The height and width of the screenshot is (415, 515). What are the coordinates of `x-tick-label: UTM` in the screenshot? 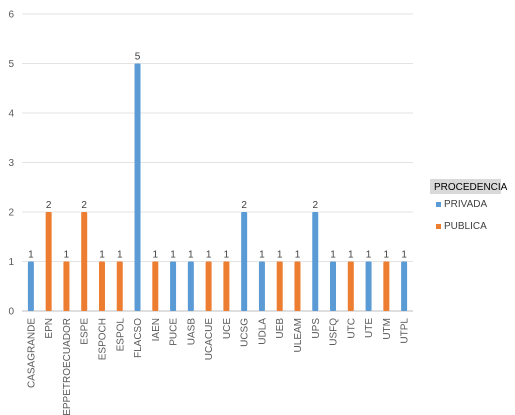 It's located at (387, 329).